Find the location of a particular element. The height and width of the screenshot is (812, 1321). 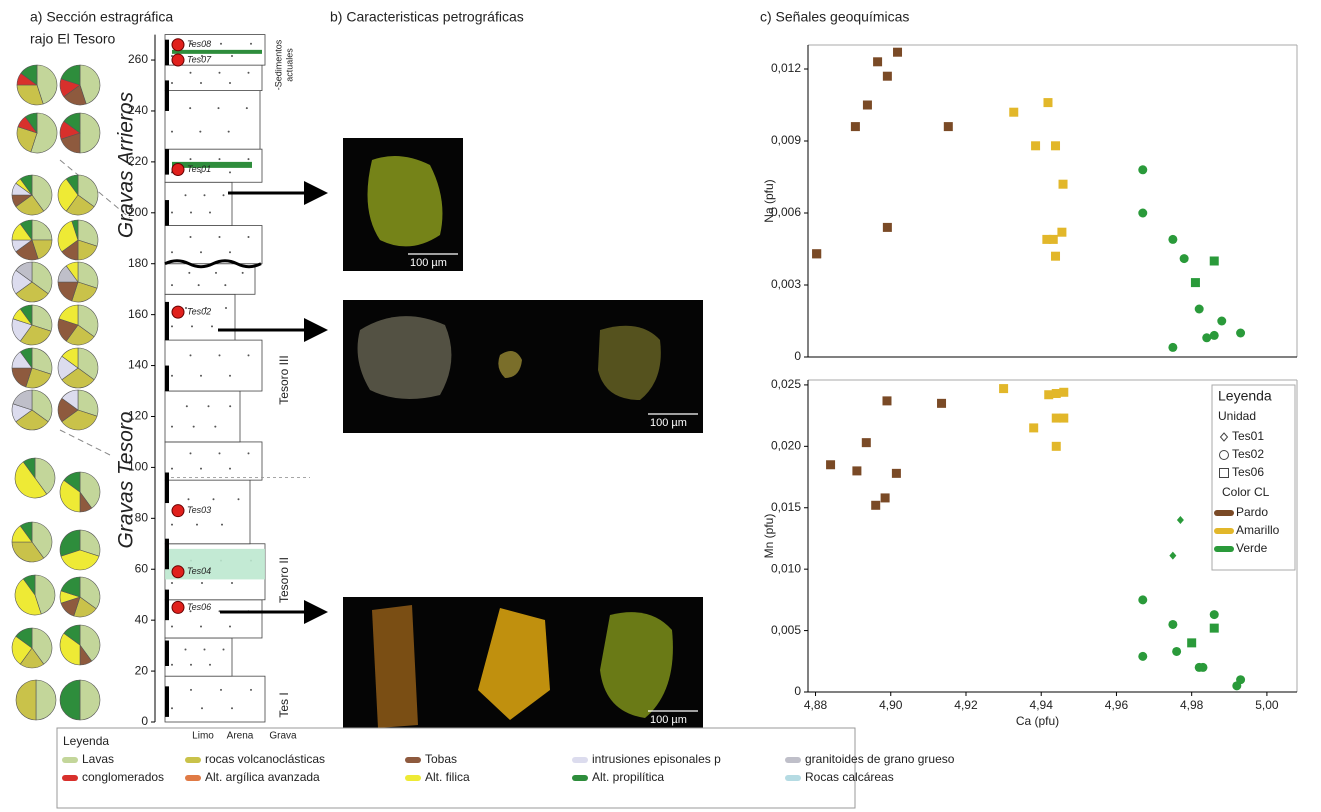

panel-a-title: a) Sección estragráfica is located at coordinates (101, 17).